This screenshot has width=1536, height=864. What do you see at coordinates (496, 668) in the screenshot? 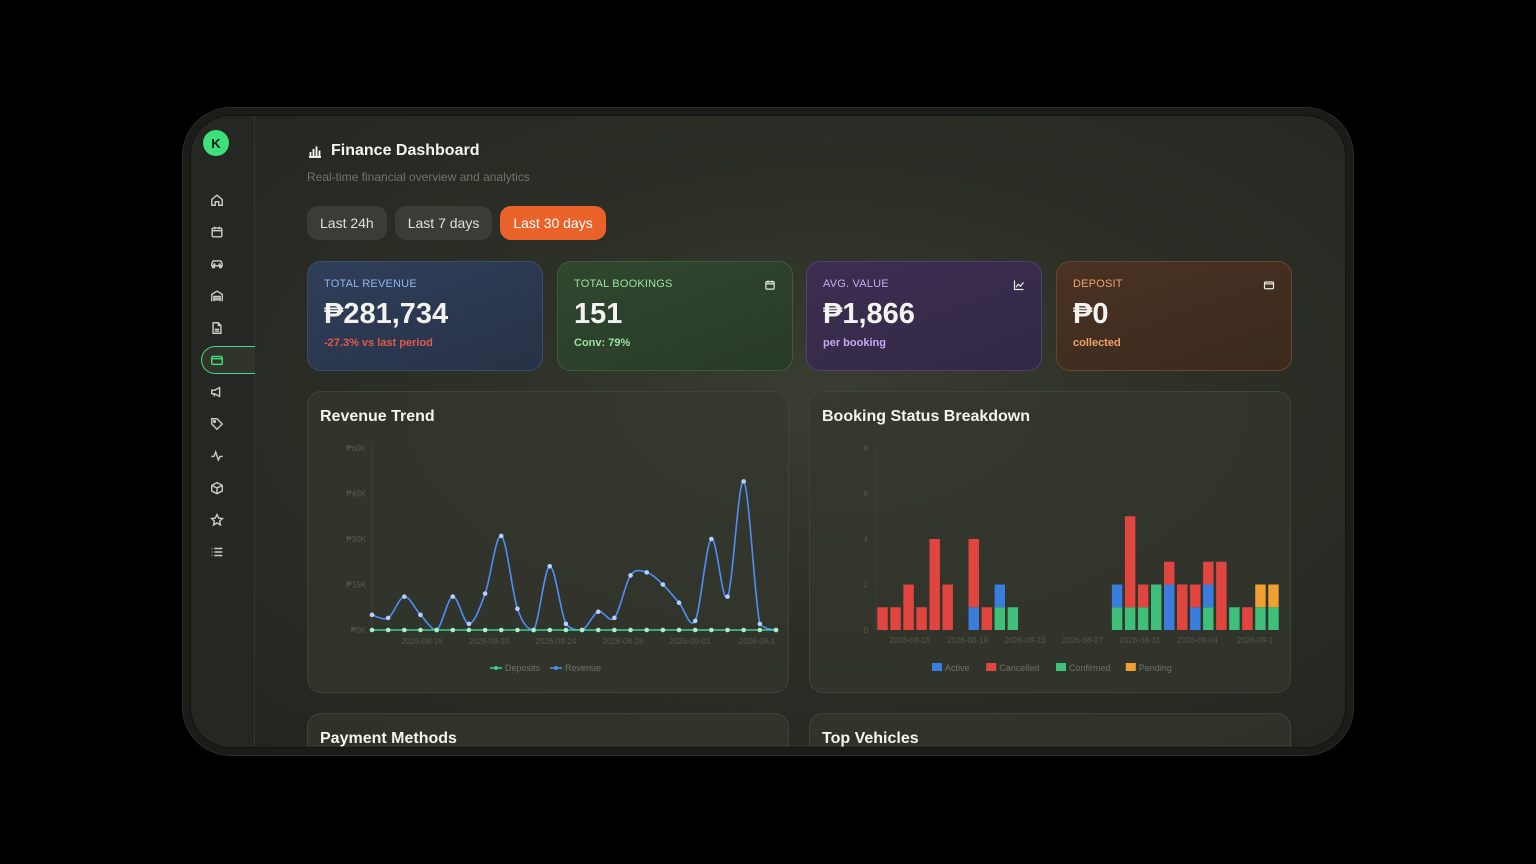
I see `deposits-legend-marker` at bounding box center [496, 668].